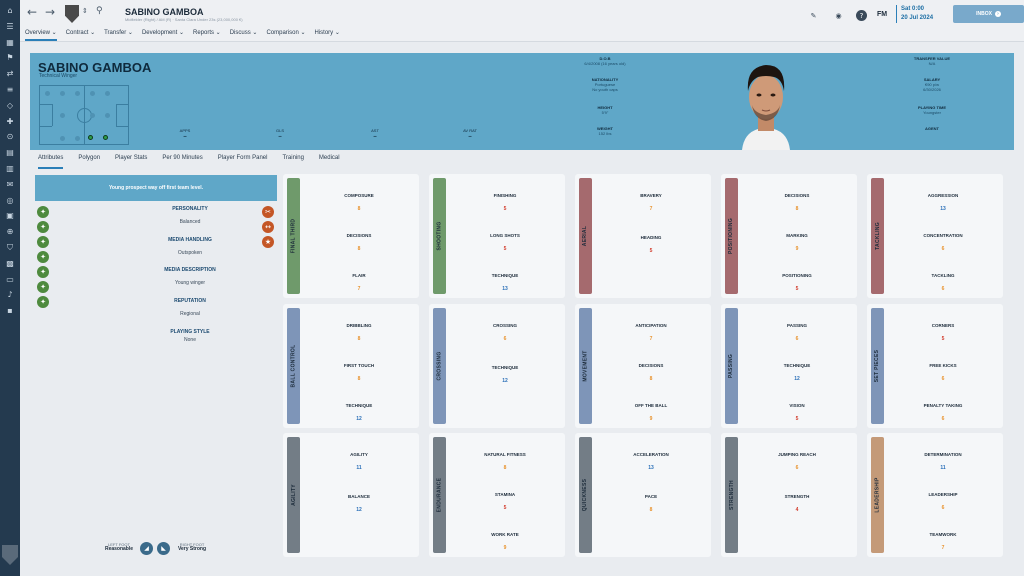 The height and width of the screenshot is (576, 1024). I want to click on trait-icon-1: ✦, so click(43, 212).